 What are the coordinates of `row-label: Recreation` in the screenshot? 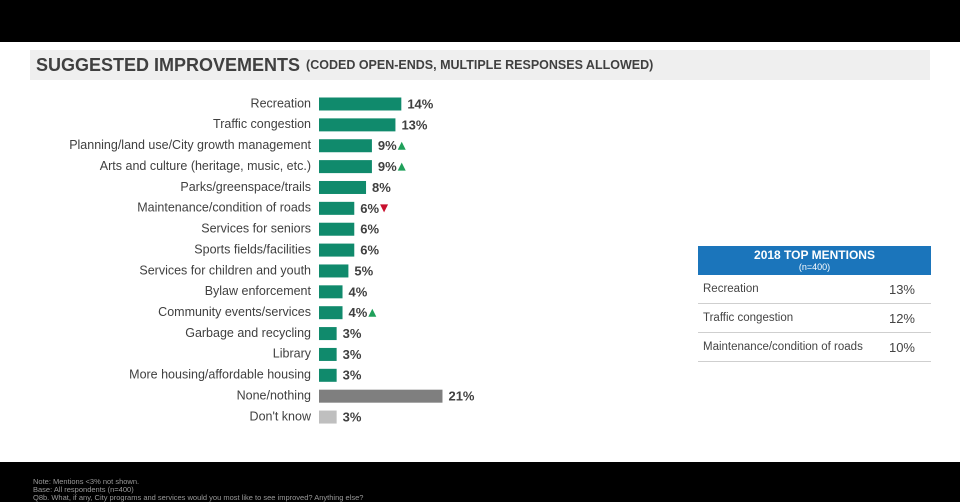 It's located at (731, 288).